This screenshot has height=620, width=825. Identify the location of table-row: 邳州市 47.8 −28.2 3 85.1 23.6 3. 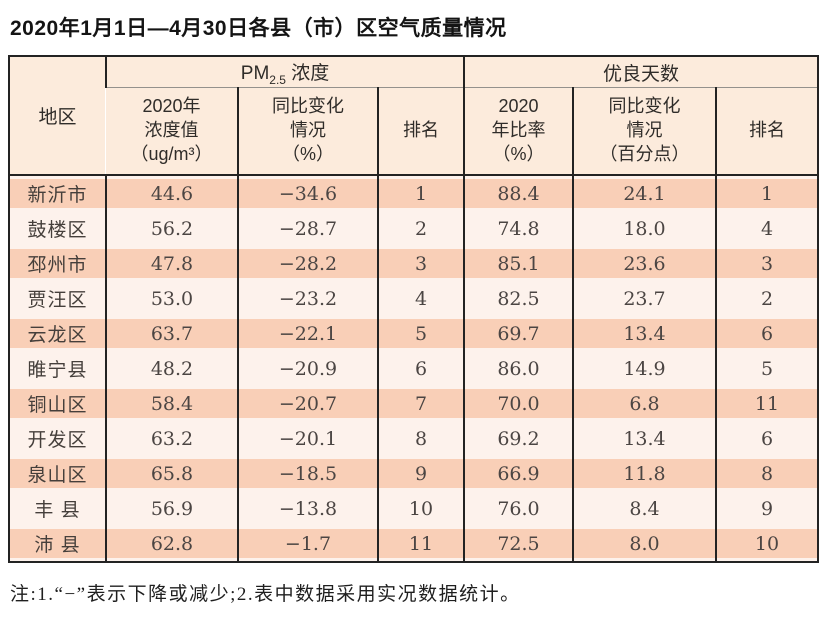
(414, 263).